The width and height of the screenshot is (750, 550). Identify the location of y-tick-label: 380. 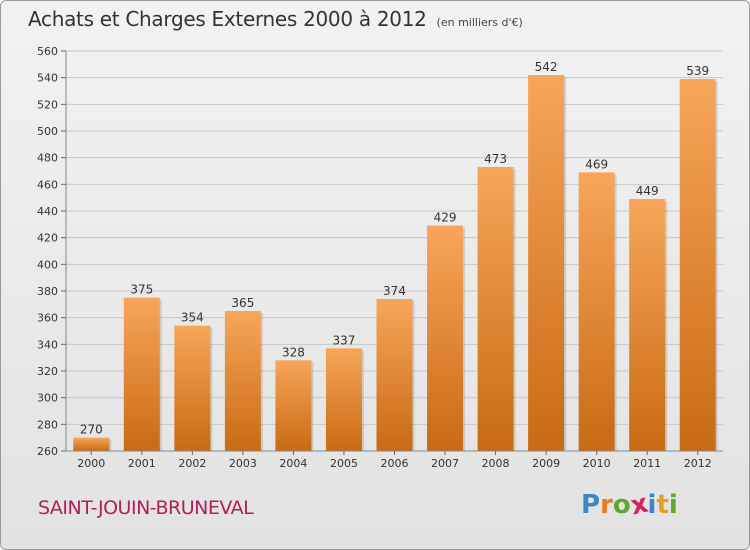
(47, 291).